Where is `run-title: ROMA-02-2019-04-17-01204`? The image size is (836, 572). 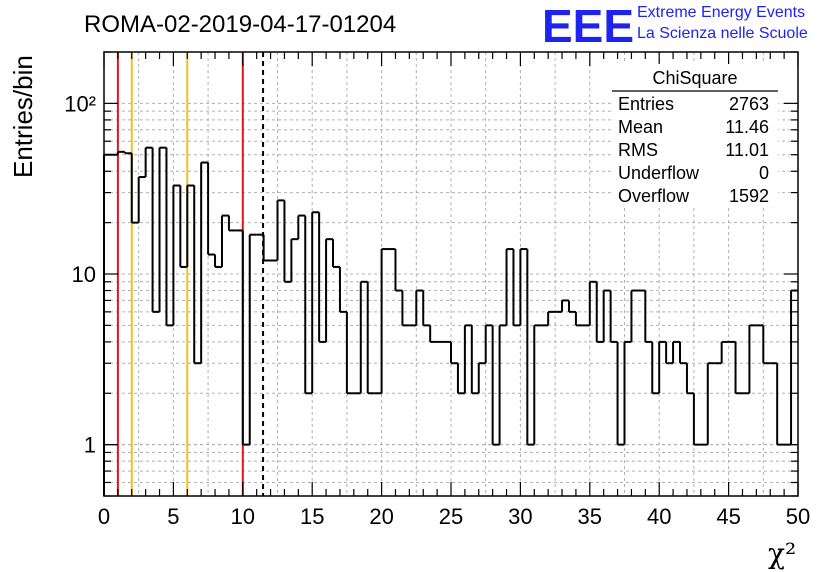
run-title: ROMA-02-2019-04-17-01204 is located at coordinates (240, 24).